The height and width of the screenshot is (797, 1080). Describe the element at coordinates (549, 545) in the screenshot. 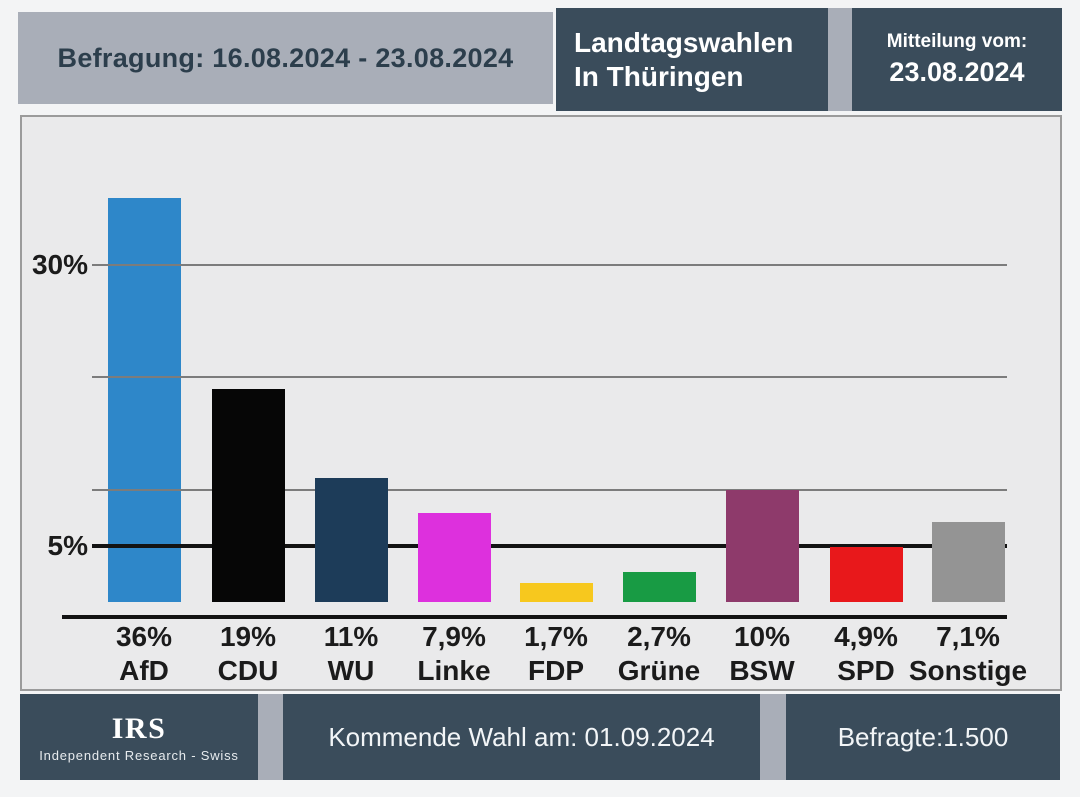

I see `five-percent-threshold-line` at that location.